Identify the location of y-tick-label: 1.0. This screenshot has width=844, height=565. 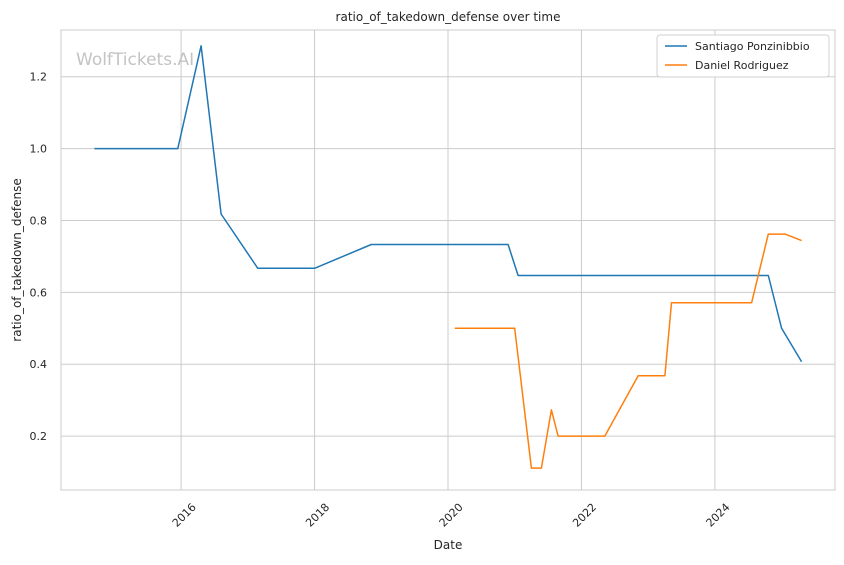
(39, 149).